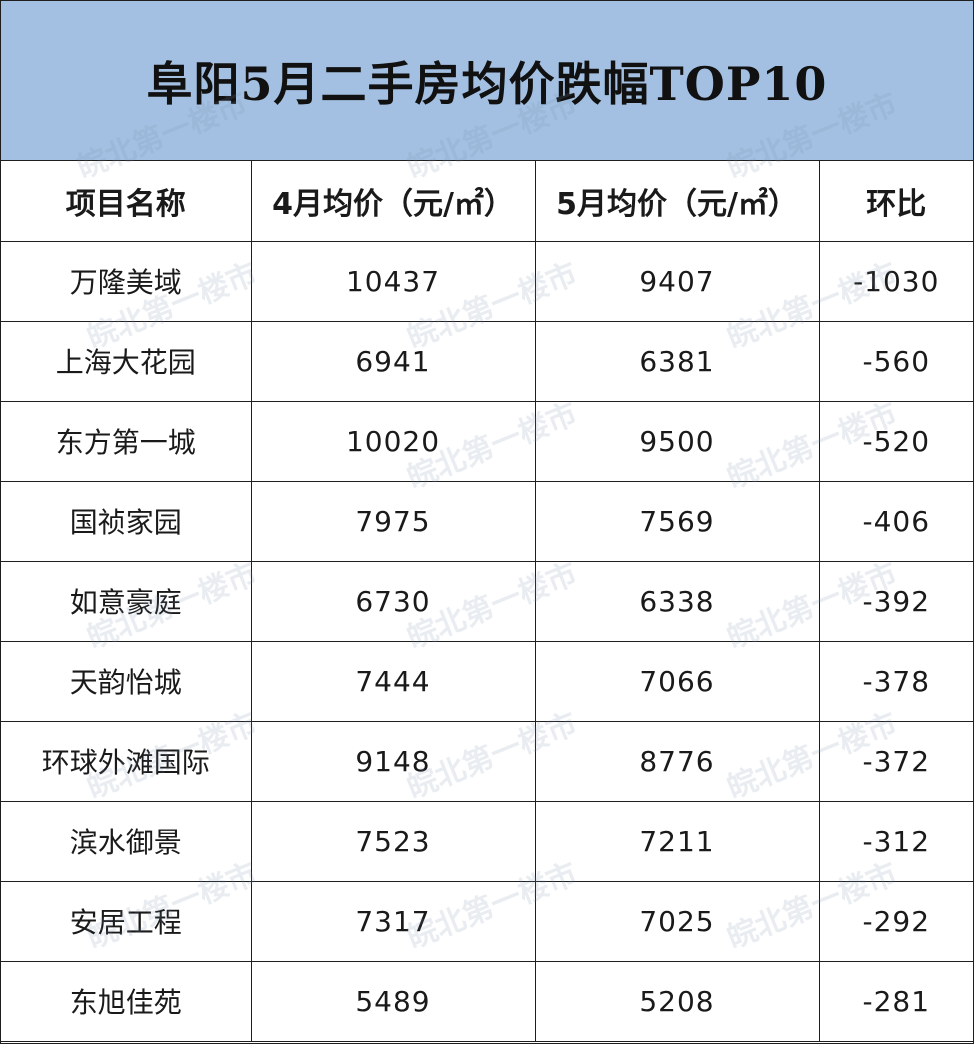 The width and height of the screenshot is (974, 1044). Describe the element at coordinates (126, 441) in the screenshot. I see `project-name: 东方第一城` at that location.